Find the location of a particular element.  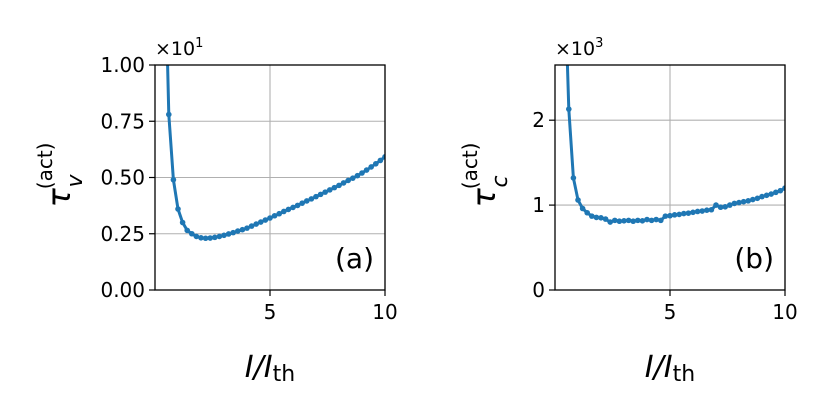

x-tick-label-b-0: 5 is located at coordinates (670, 312).